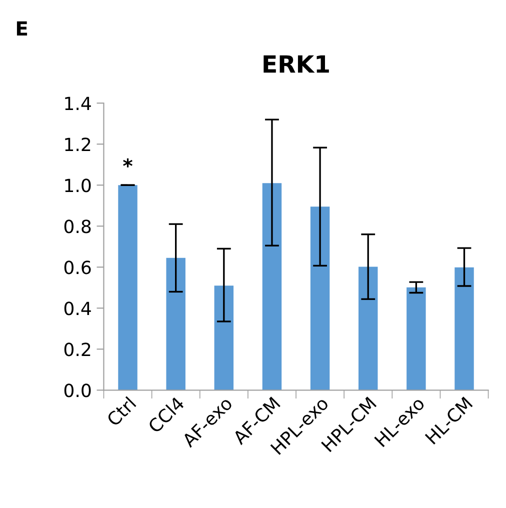 The width and height of the screenshot is (506, 508). I want to click on annotation: *, so click(127, 163).